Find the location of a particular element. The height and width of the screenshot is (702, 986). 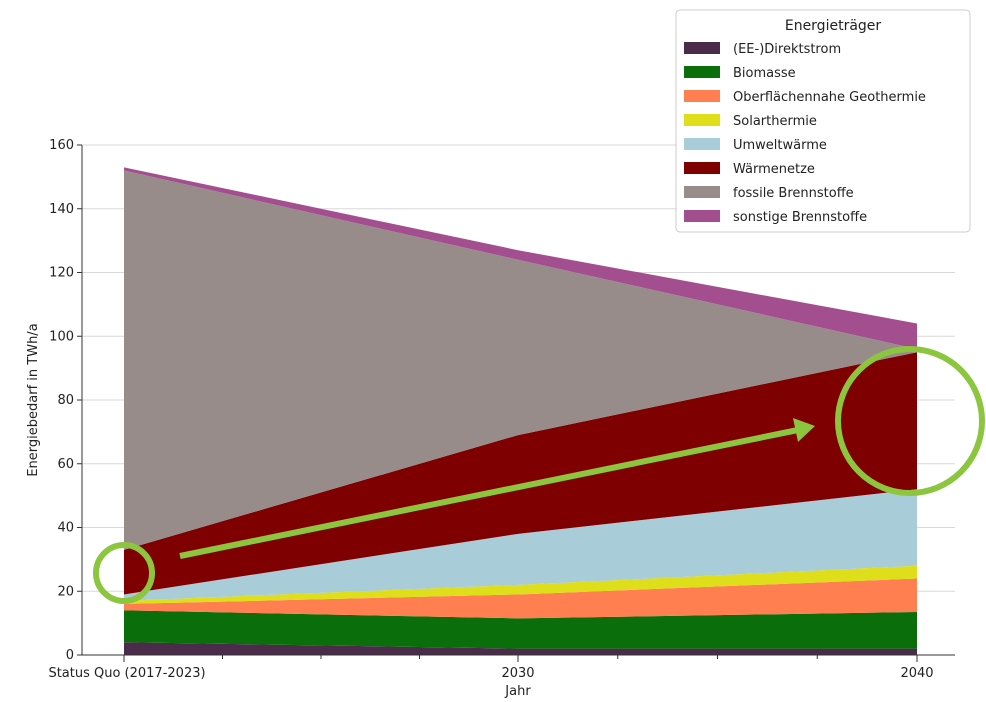

area-oberflächennahe-geothermie is located at coordinates (520, 598).